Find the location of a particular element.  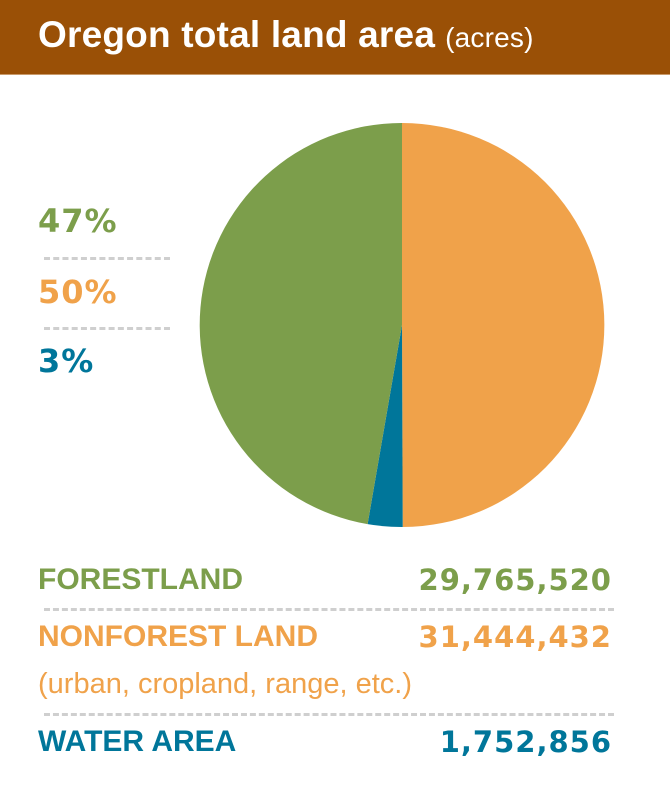

nonforest-label: NONFOREST LAND is located at coordinates (178, 636).